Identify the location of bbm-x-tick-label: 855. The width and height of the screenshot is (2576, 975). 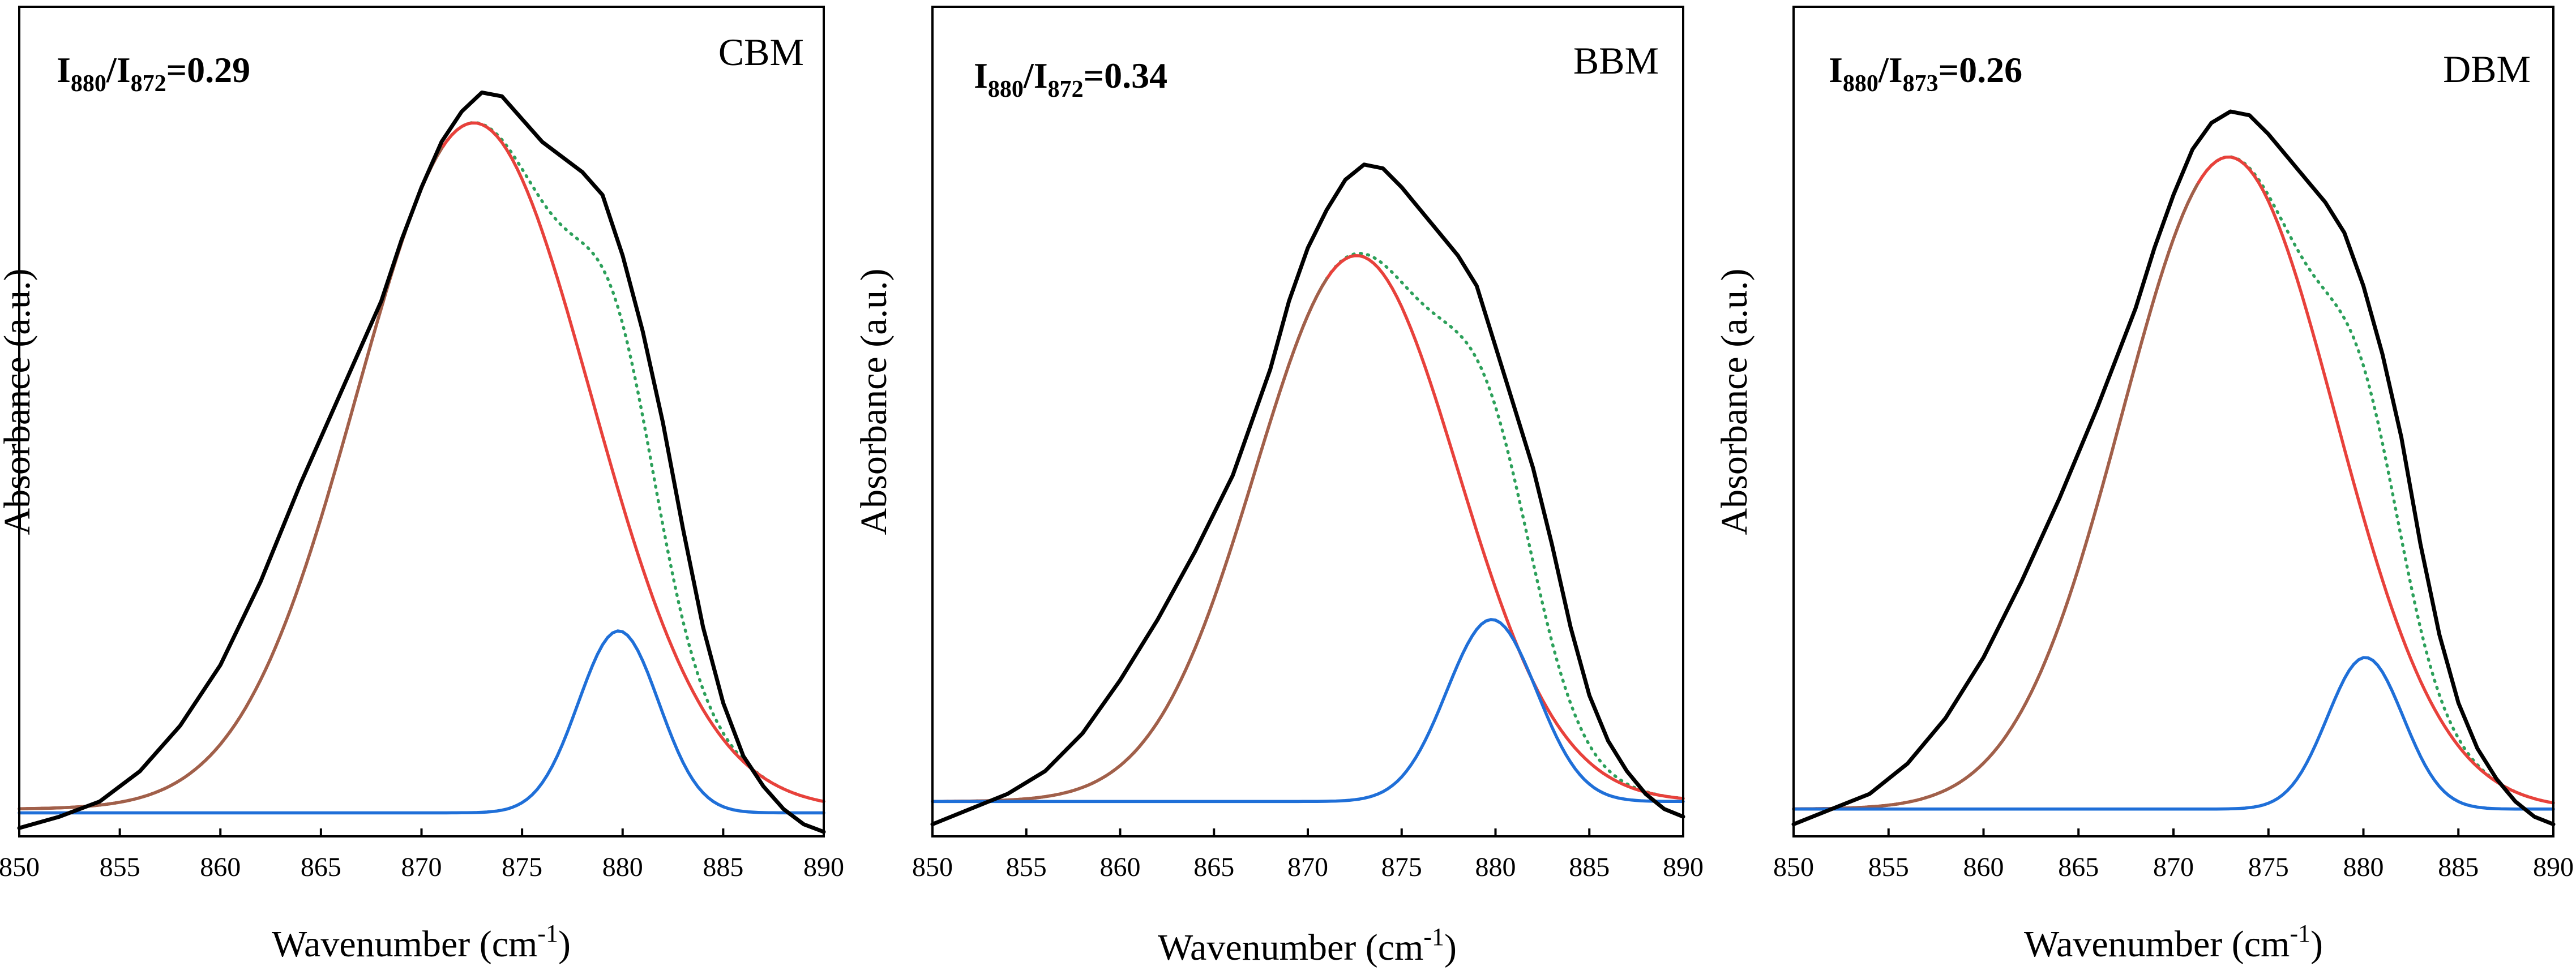
(1026, 867).